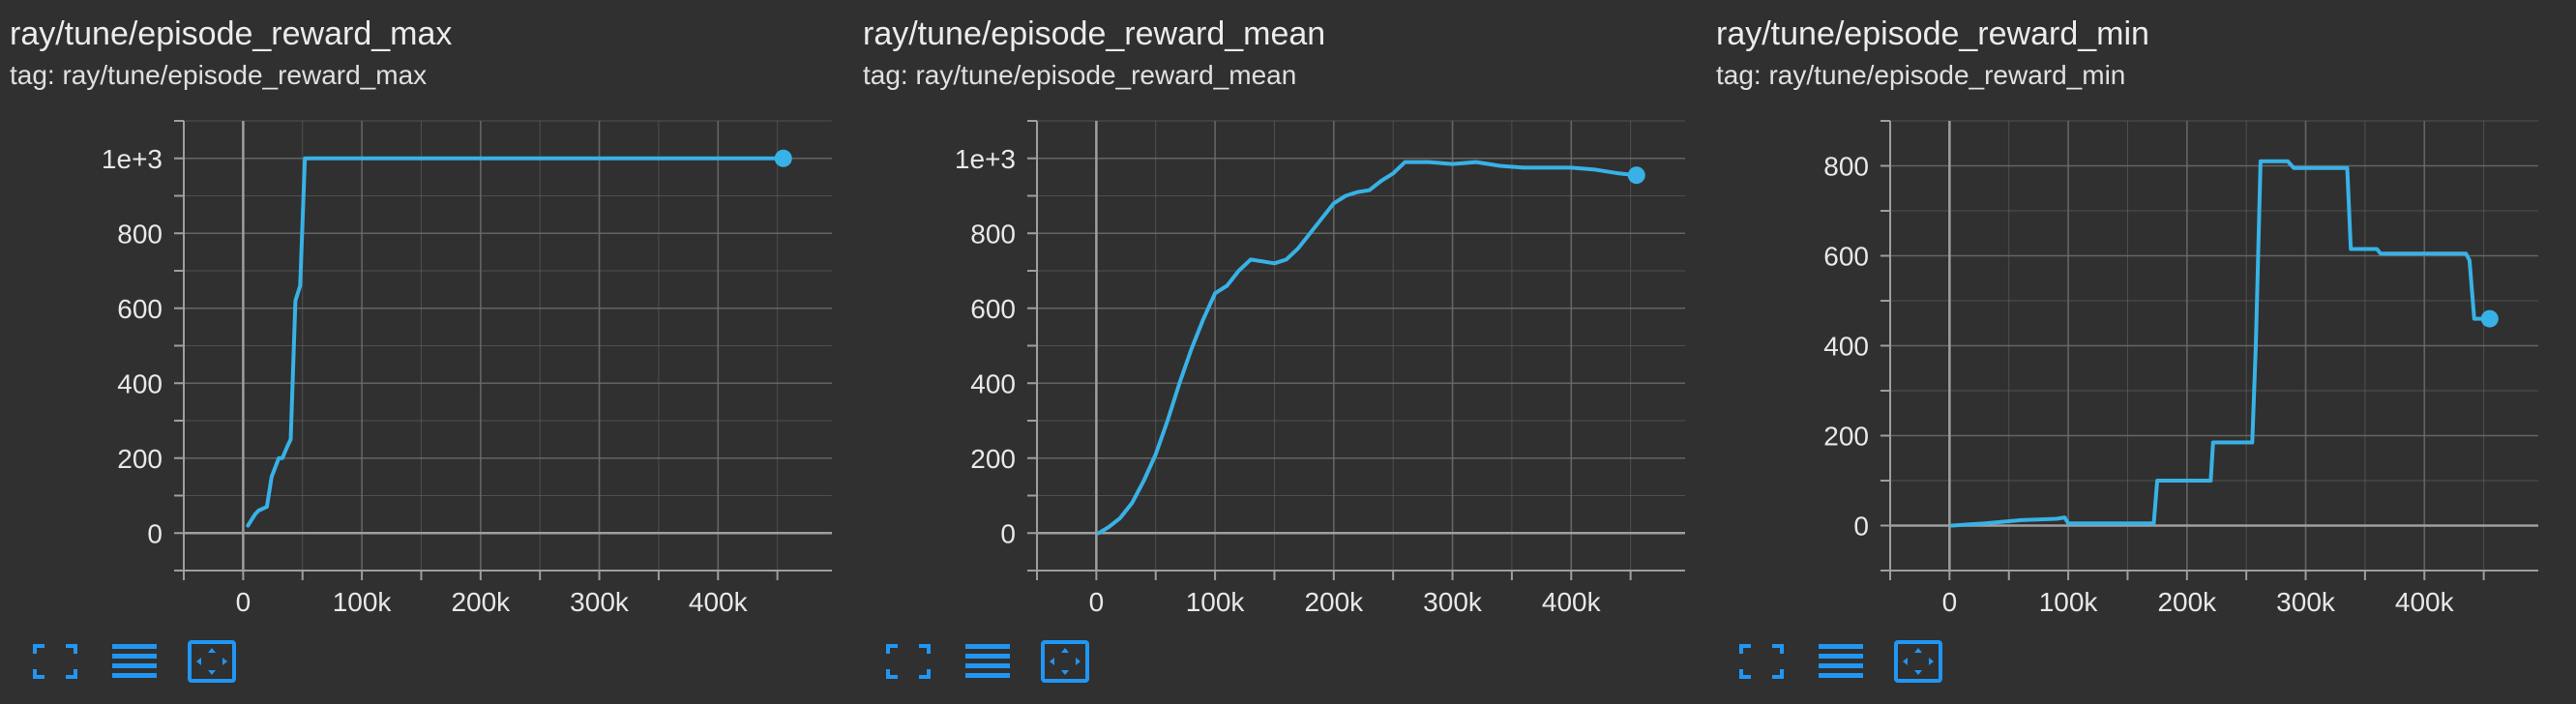 This screenshot has height=704, width=2576. I want to click on chart-title: ray/tune/episode_reward_max, so click(232, 34).